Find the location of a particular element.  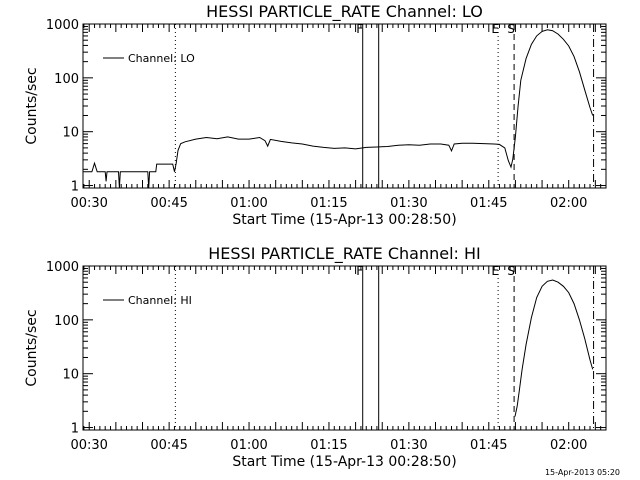

chart-title: HESSI PARTICLE_RATE Channel: LO is located at coordinates (344, 12).